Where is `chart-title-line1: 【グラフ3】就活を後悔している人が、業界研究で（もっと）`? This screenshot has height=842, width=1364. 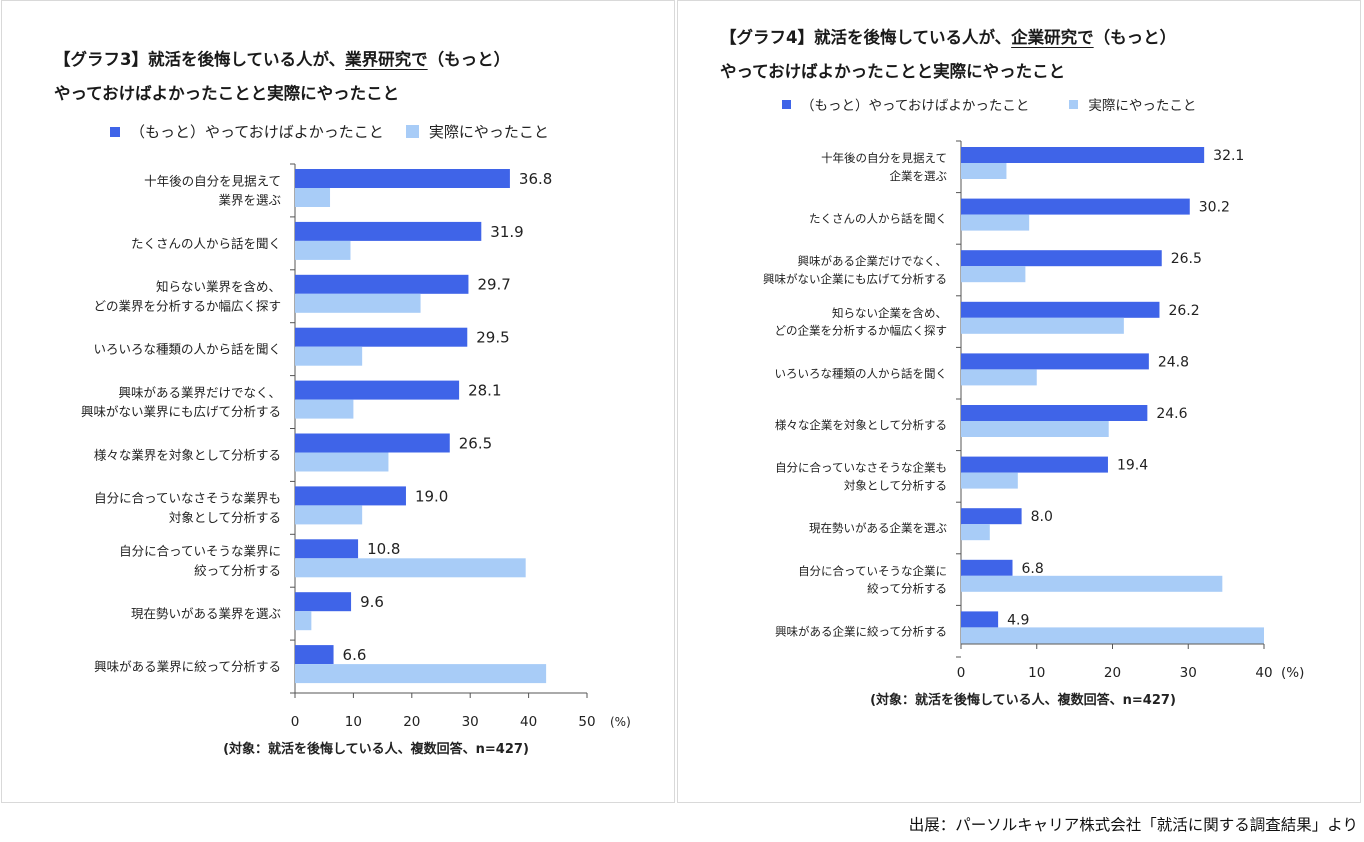
chart-title-line1: 【グラフ3】就活を後悔している人が、業界研究で（もっと） is located at coordinates (282, 60).